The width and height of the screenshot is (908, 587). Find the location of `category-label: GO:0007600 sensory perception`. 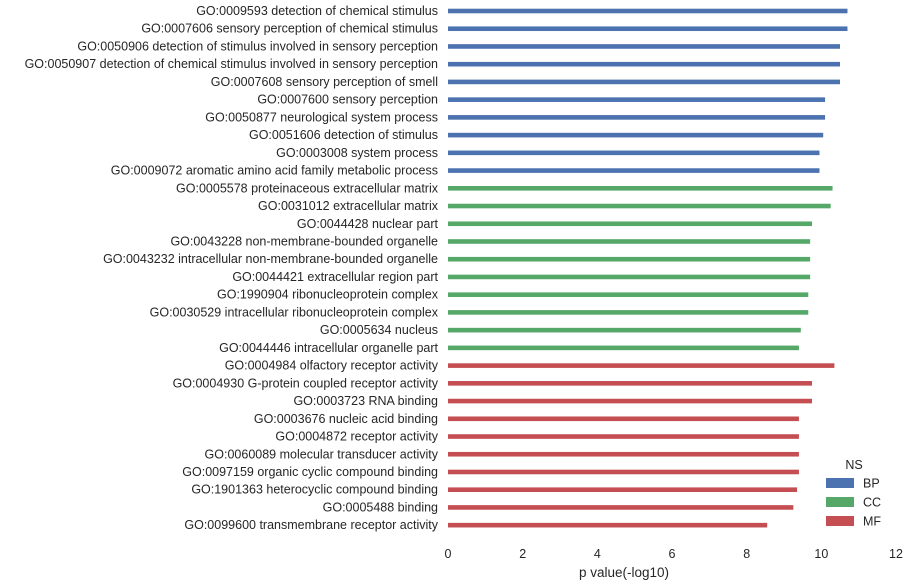

category-label: GO:0007600 sensory perception is located at coordinates (347, 100).